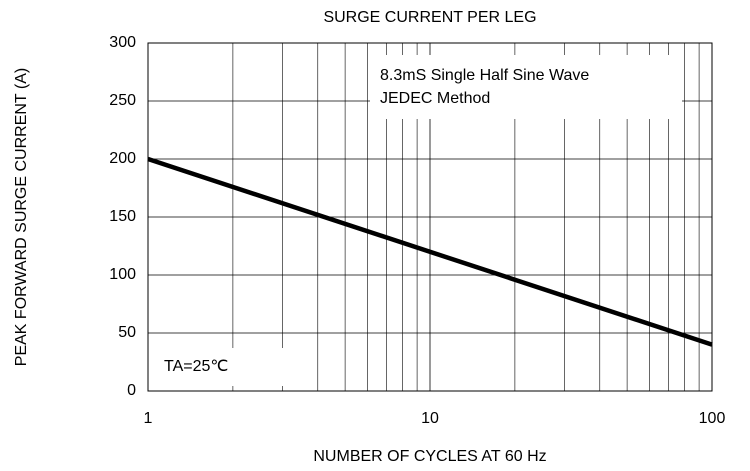 The image size is (750, 471). I want to click on x-tick-label: 10, so click(430, 418).